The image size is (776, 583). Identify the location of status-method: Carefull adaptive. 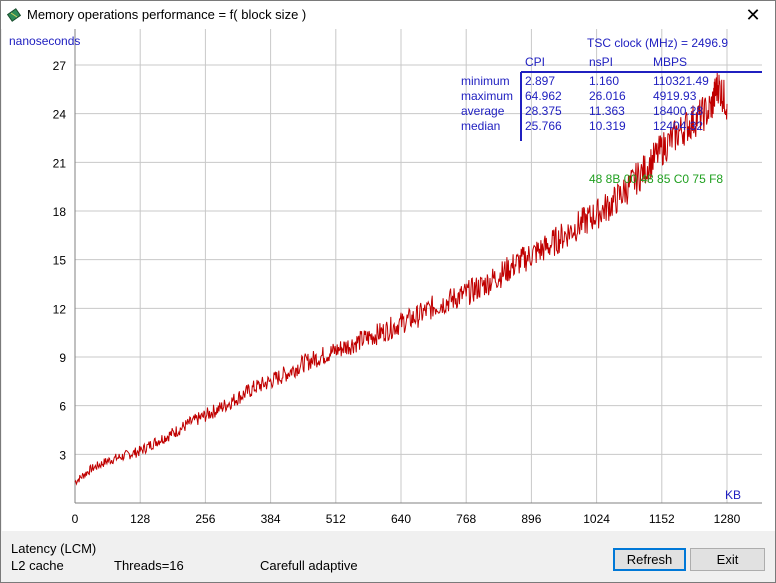
(309, 565).